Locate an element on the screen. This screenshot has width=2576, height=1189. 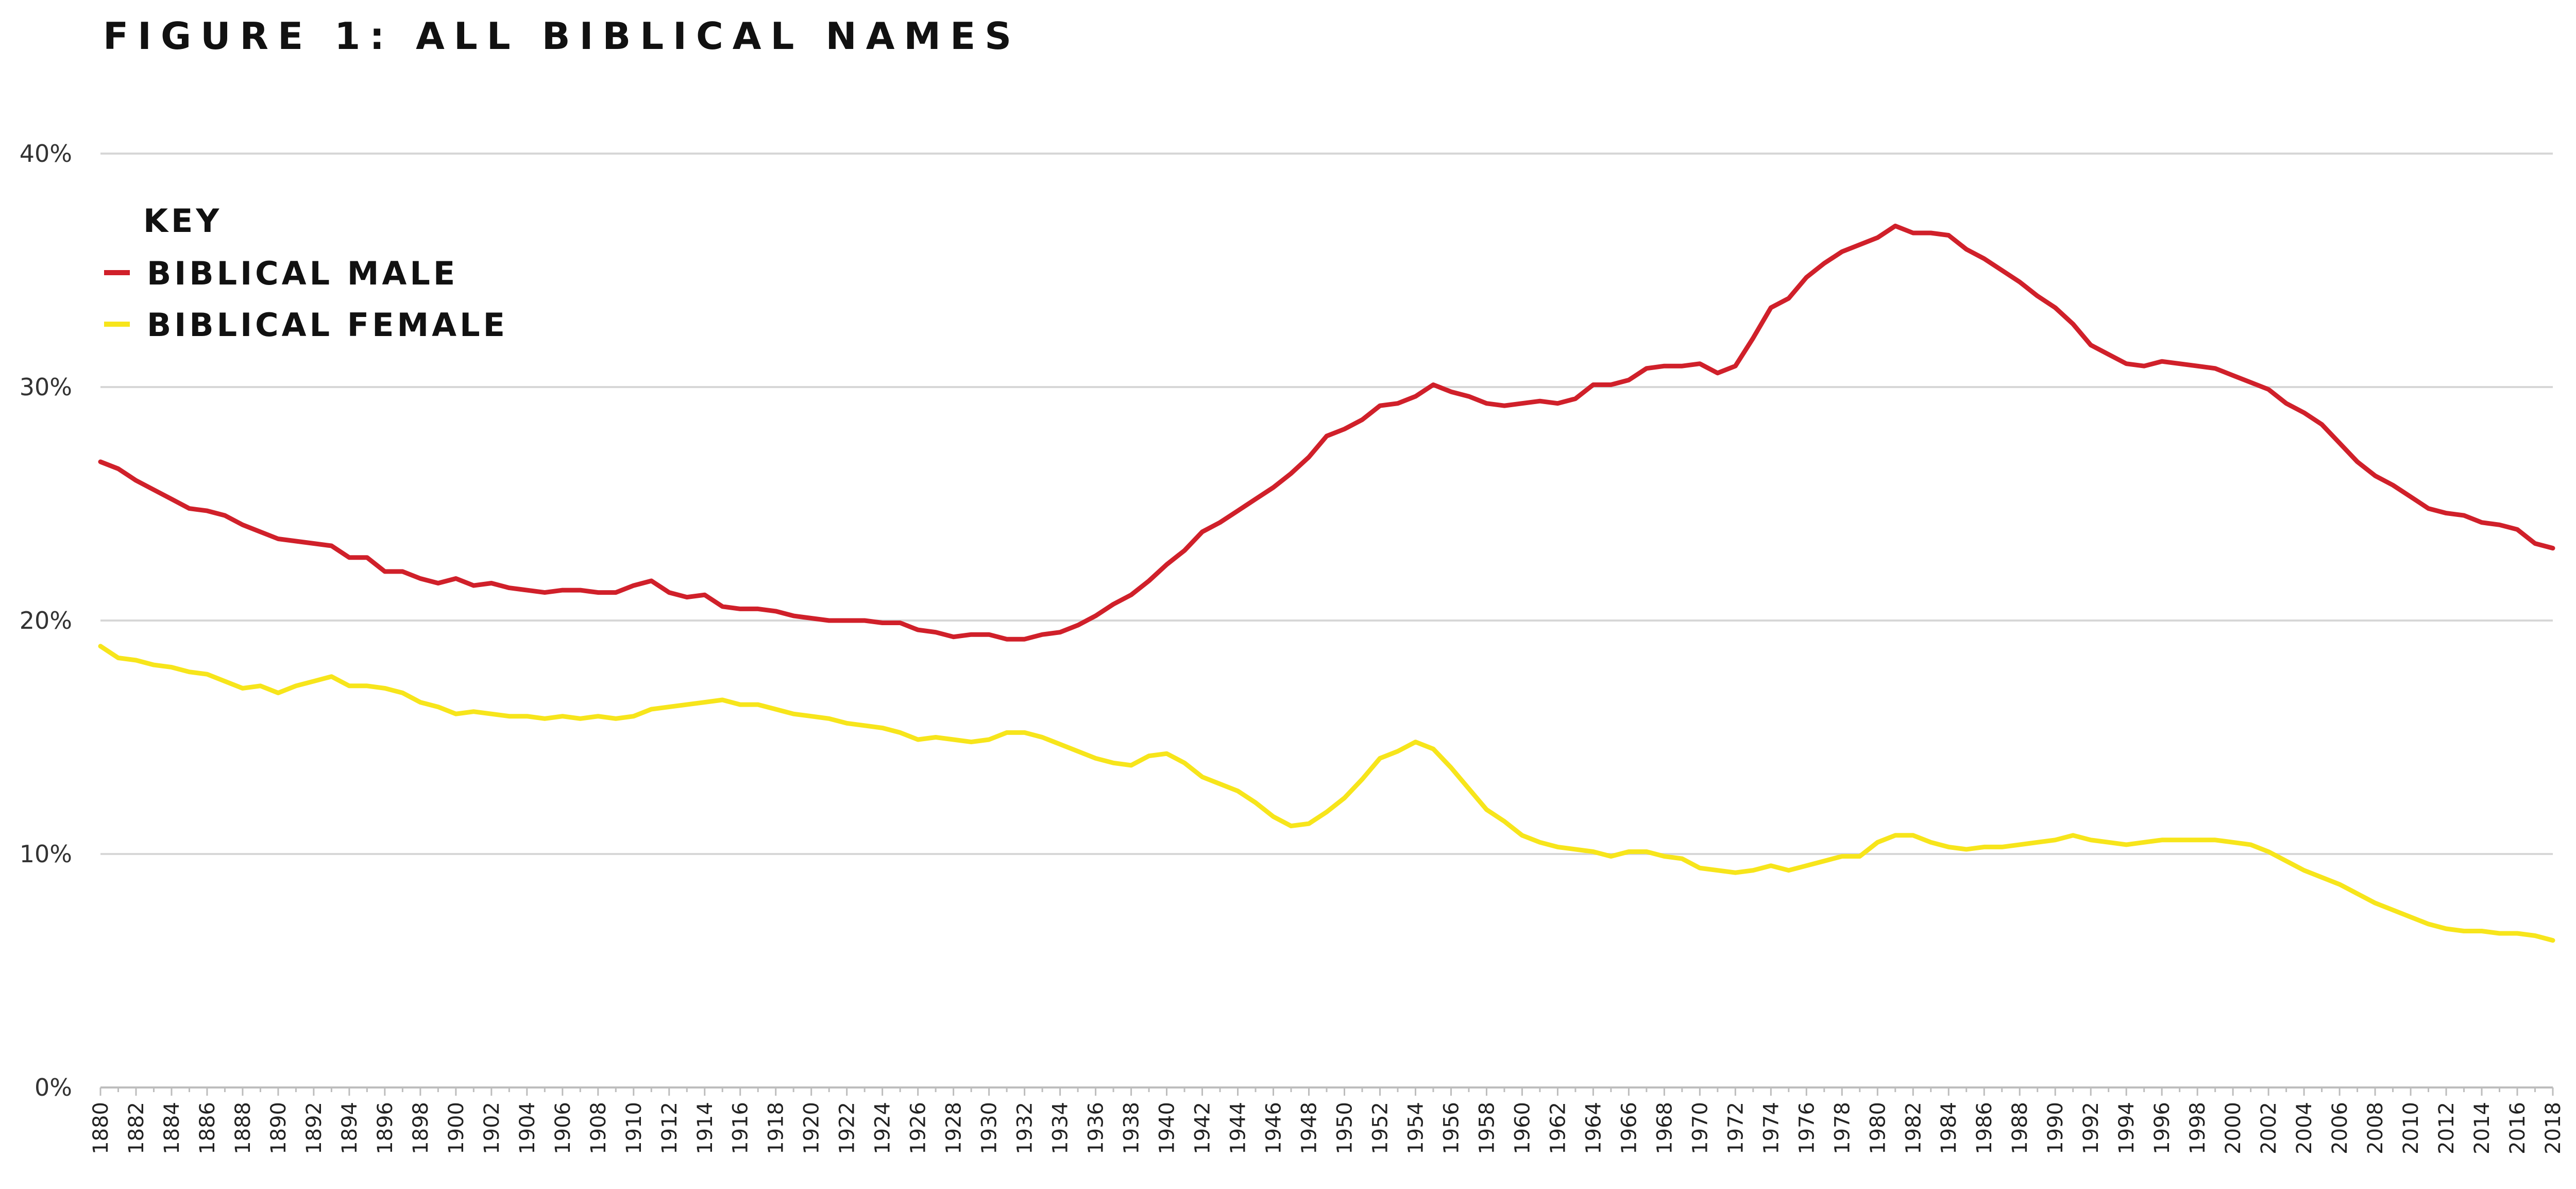
x-tick-label: 1960 is located at coordinates (1522, 1128).